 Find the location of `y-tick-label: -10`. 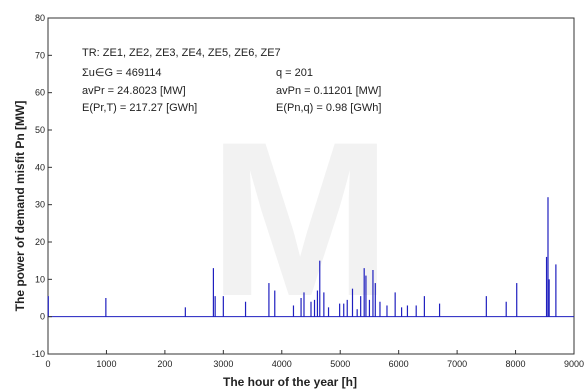

y-tick-label: -10 is located at coordinates (38, 354).